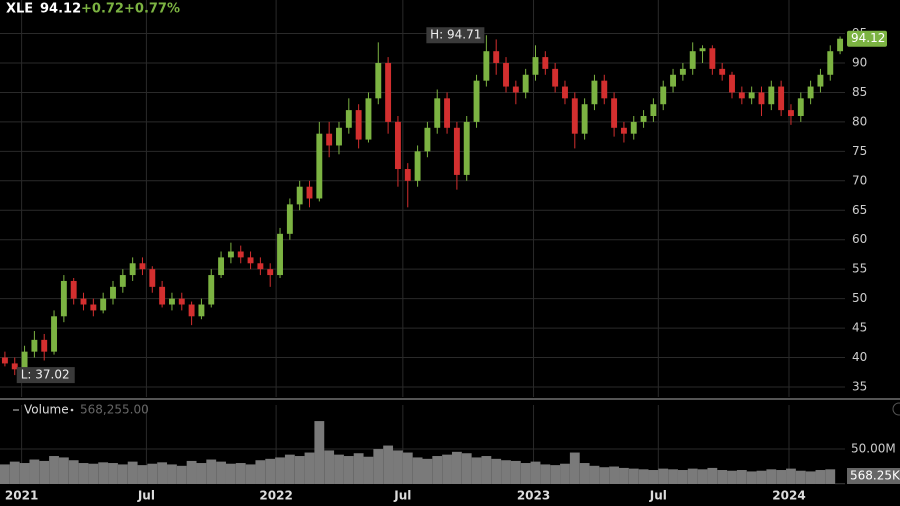  I want to click on x-tick-label: 2022, so click(275, 496).